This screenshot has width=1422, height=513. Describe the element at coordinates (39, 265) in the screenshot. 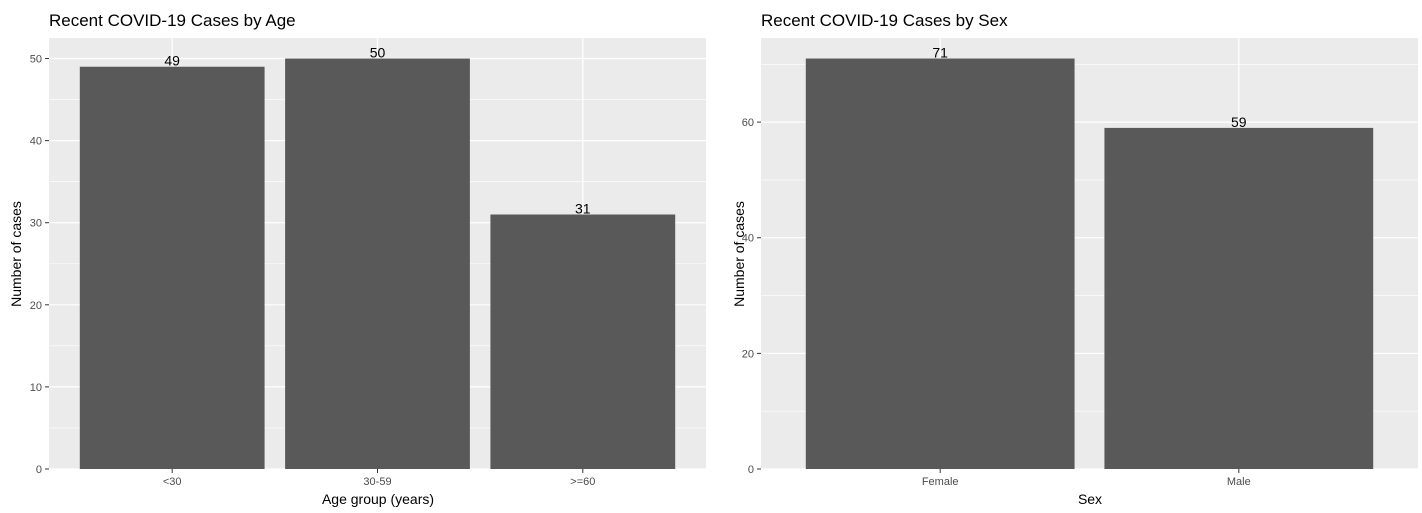

I see `age-y-axis: 0 10 20 30 40 50` at that location.